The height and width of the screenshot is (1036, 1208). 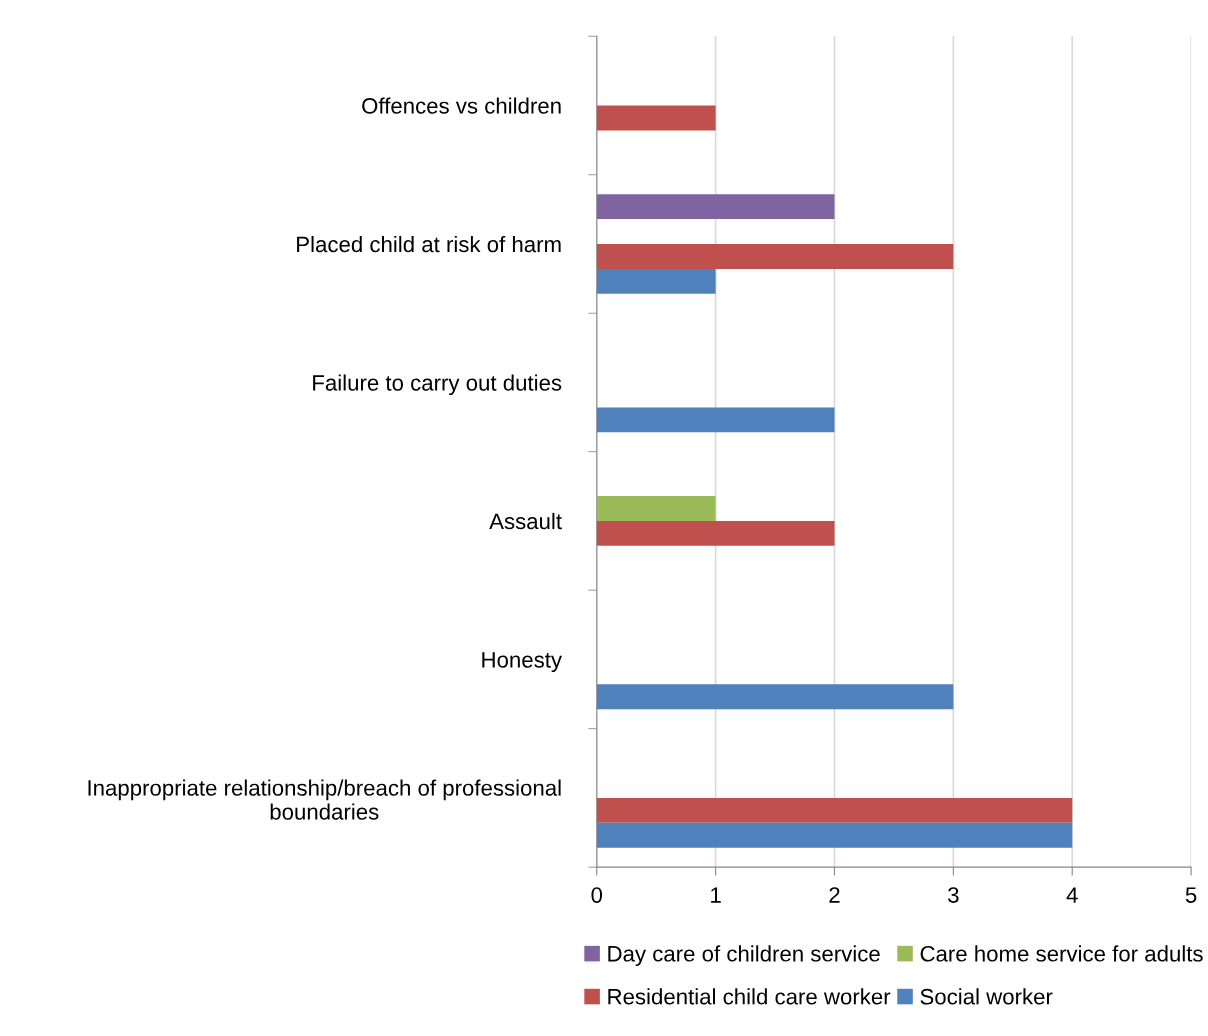 What do you see at coordinates (1191, 895) in the screenshot?
I see `x-tick-label: 5` at bounding box center [1191, 895].